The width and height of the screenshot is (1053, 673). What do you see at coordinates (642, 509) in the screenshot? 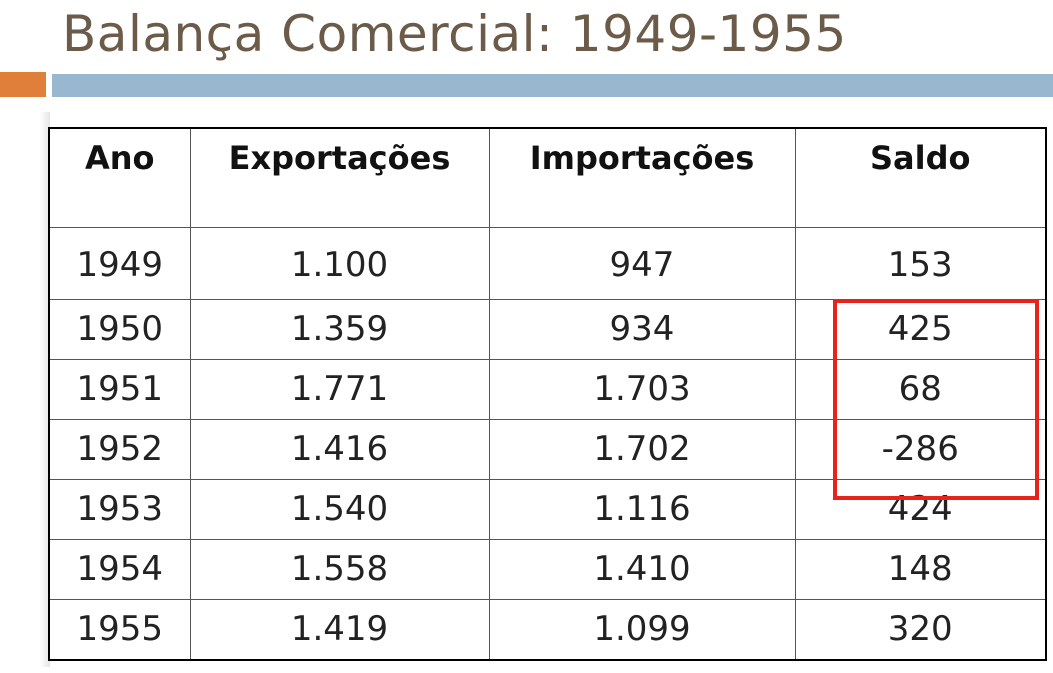
I see `cell-importacoes: 1.116` at bounding box center [642, 509].